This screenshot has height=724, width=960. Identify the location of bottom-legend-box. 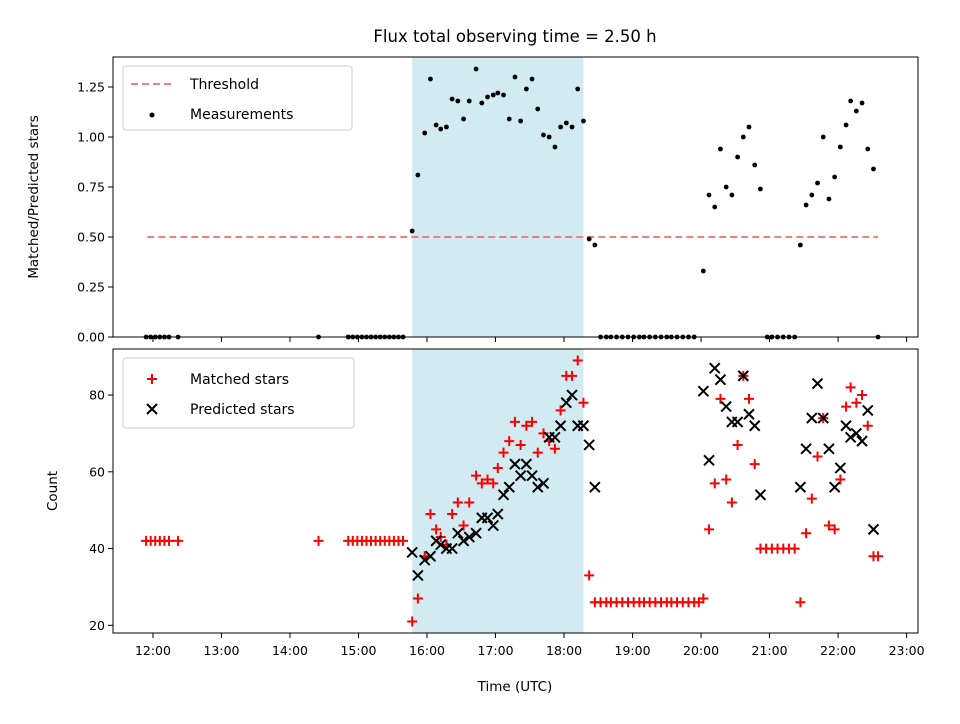
(238, 393).